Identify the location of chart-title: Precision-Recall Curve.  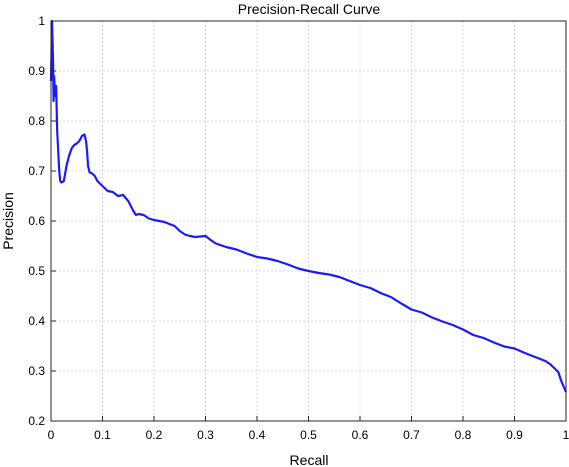
(309, 9).